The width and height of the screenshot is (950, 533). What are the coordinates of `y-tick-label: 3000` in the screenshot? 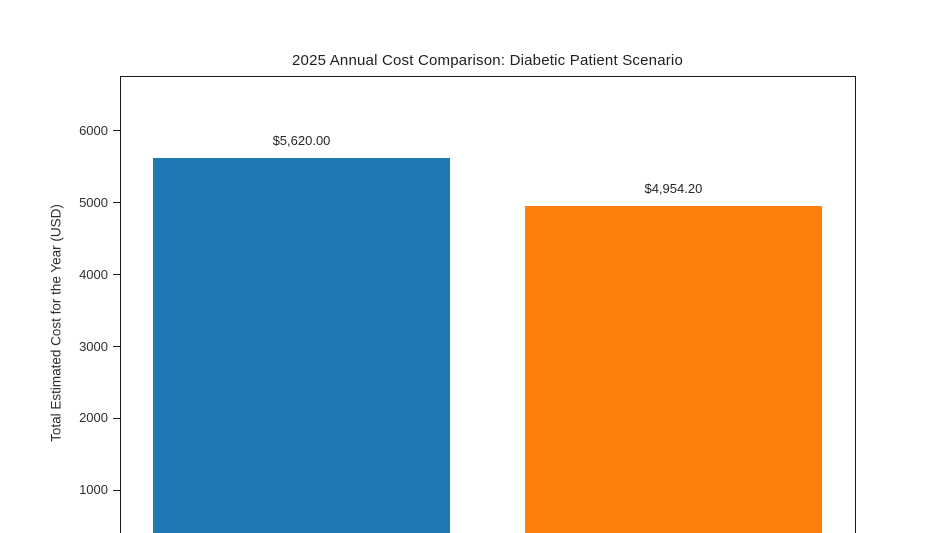 It's located at (93, 346).